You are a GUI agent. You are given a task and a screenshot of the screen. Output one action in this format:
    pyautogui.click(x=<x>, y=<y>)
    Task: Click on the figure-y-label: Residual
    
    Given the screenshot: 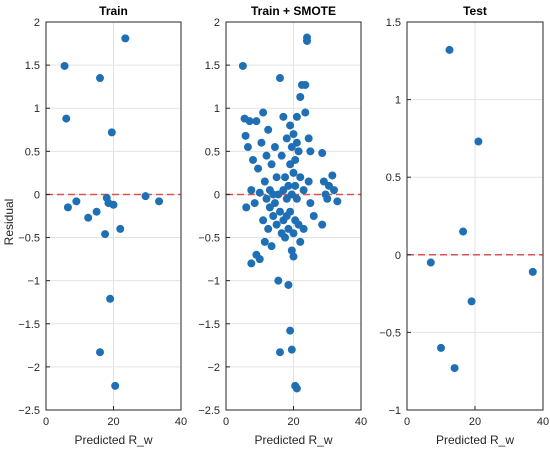 What is the action you would take?
    pyautogui.click(x=9, y=222)
    